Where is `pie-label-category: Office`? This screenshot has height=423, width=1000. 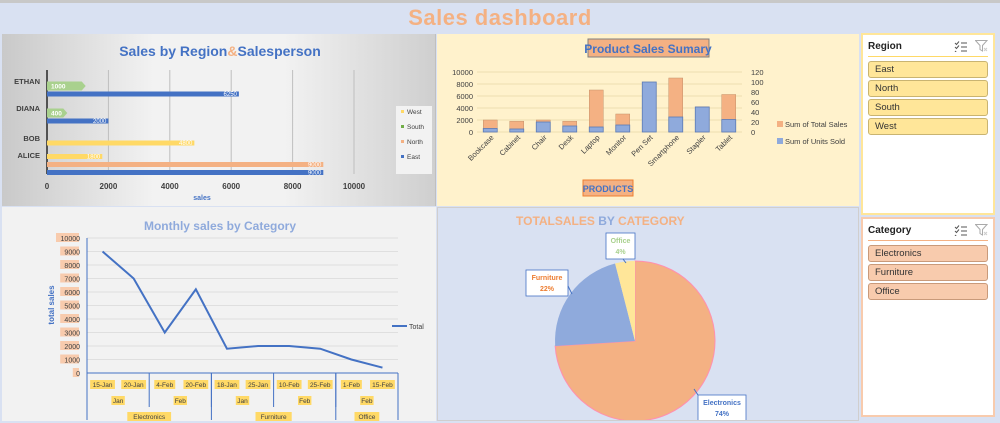 pie-label-category: Office is located at coordinates (621, 241).